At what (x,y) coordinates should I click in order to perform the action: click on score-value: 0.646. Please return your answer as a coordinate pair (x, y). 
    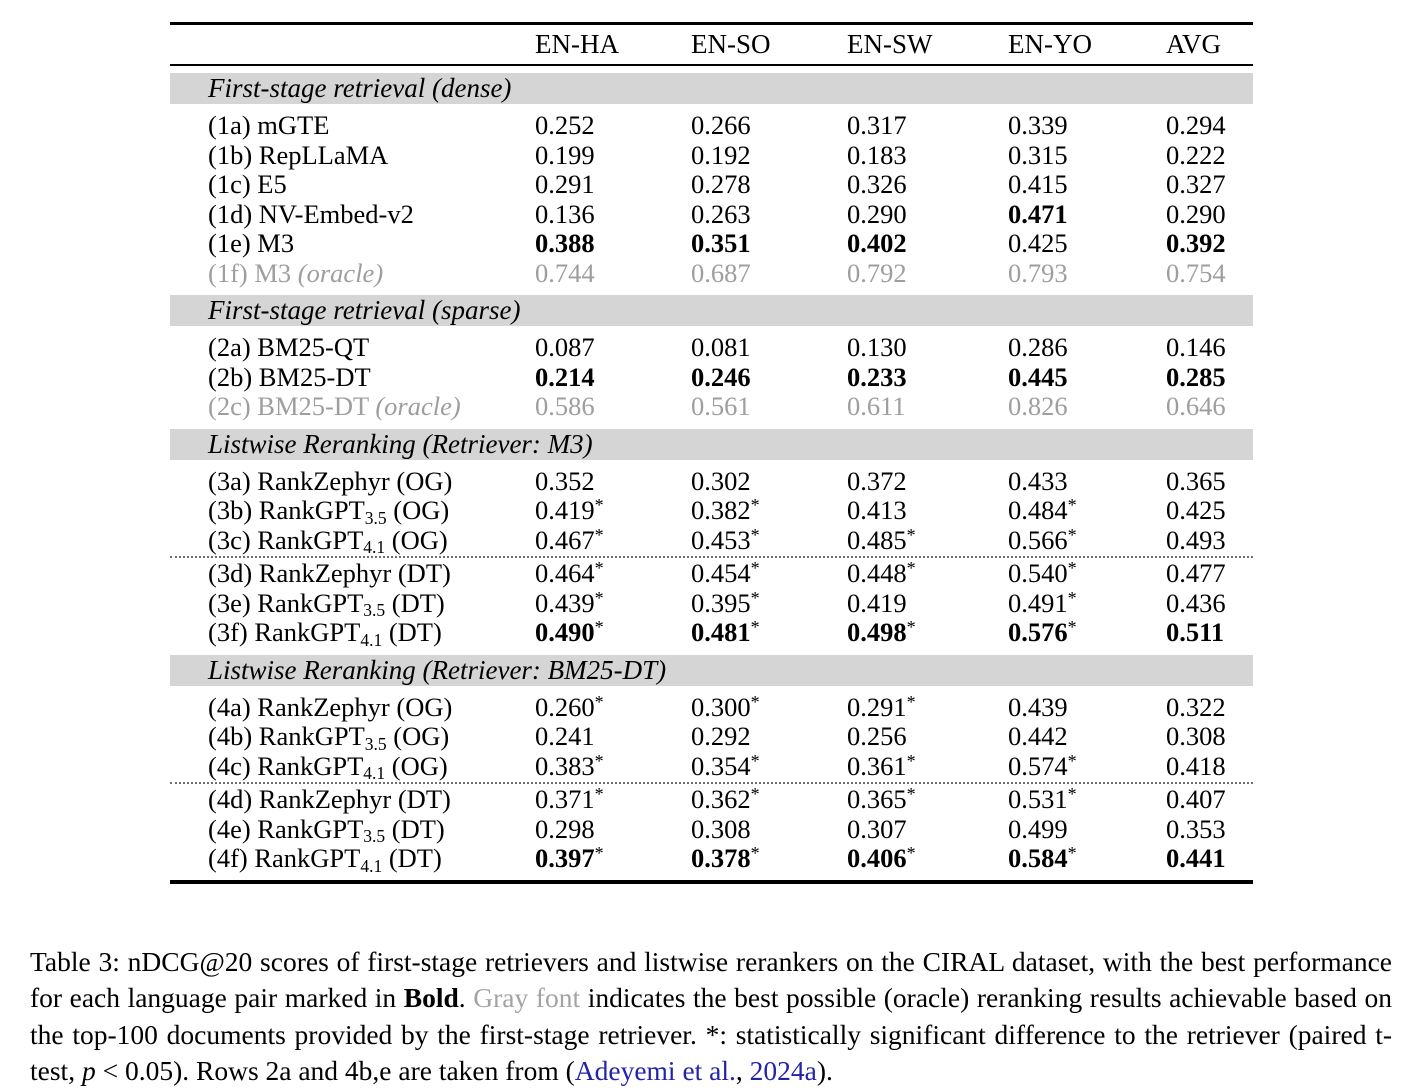
    Looking at the image, I should click on (1196, 406).